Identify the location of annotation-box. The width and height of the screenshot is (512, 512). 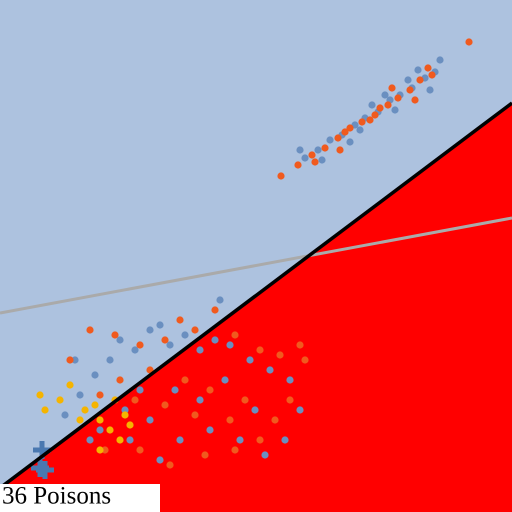
(80, 498).